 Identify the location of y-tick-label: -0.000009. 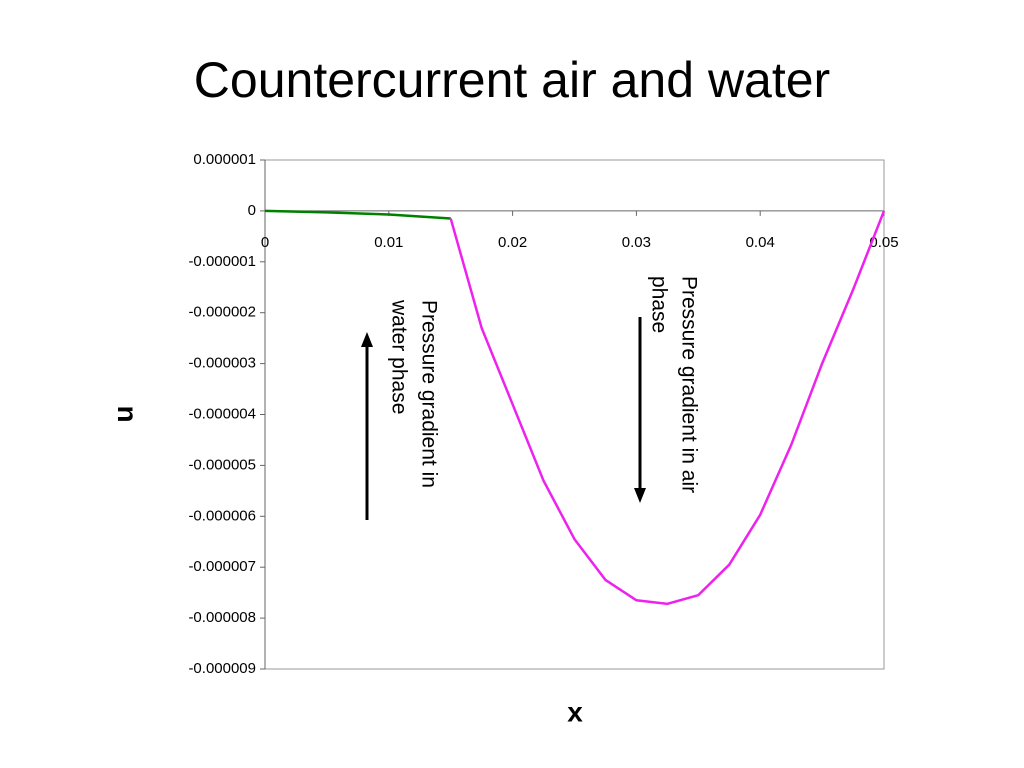
(222, 668).